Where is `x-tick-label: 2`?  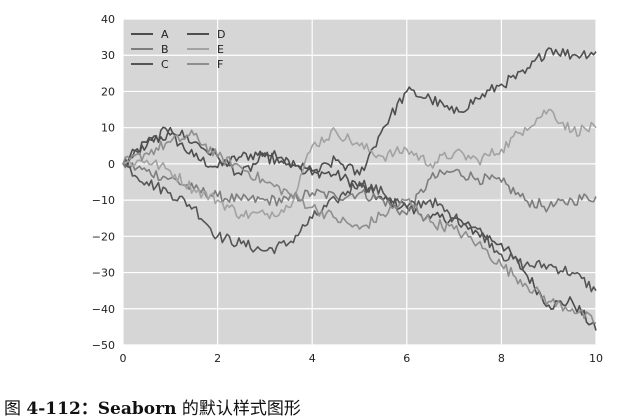
x-tick-label: 2 is located at coordinates (217, 358).